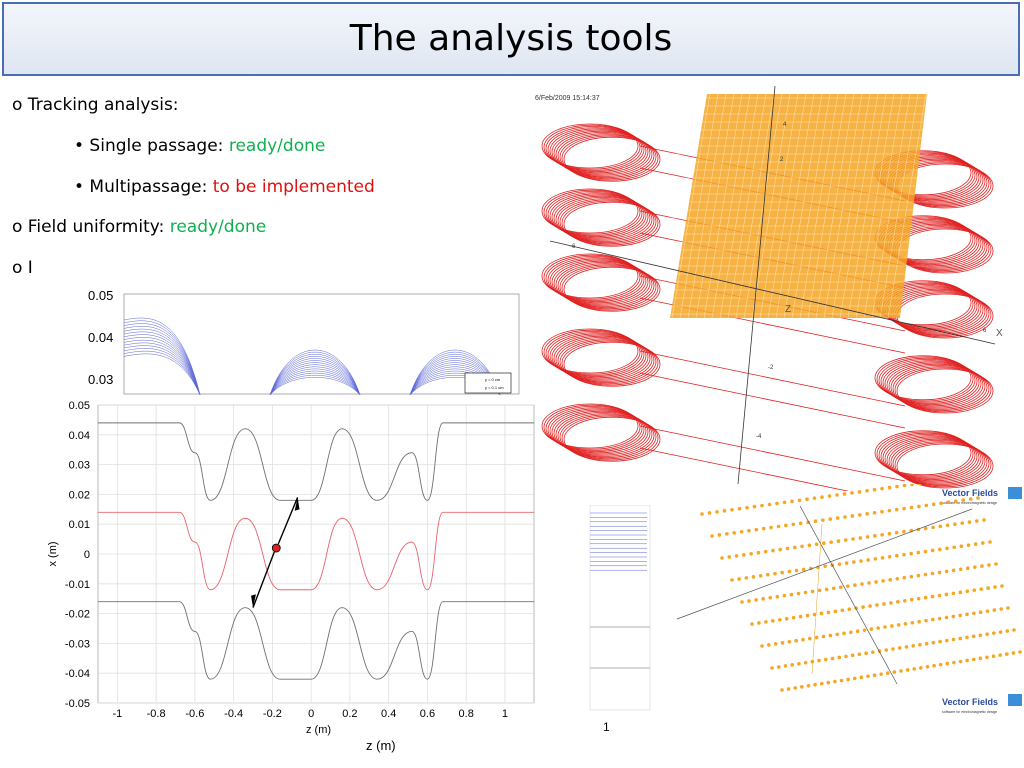  What do you see at coordinates (785, 125) in the screenshot?
I see `tick-4: 4` at bounding box center [785, 125].